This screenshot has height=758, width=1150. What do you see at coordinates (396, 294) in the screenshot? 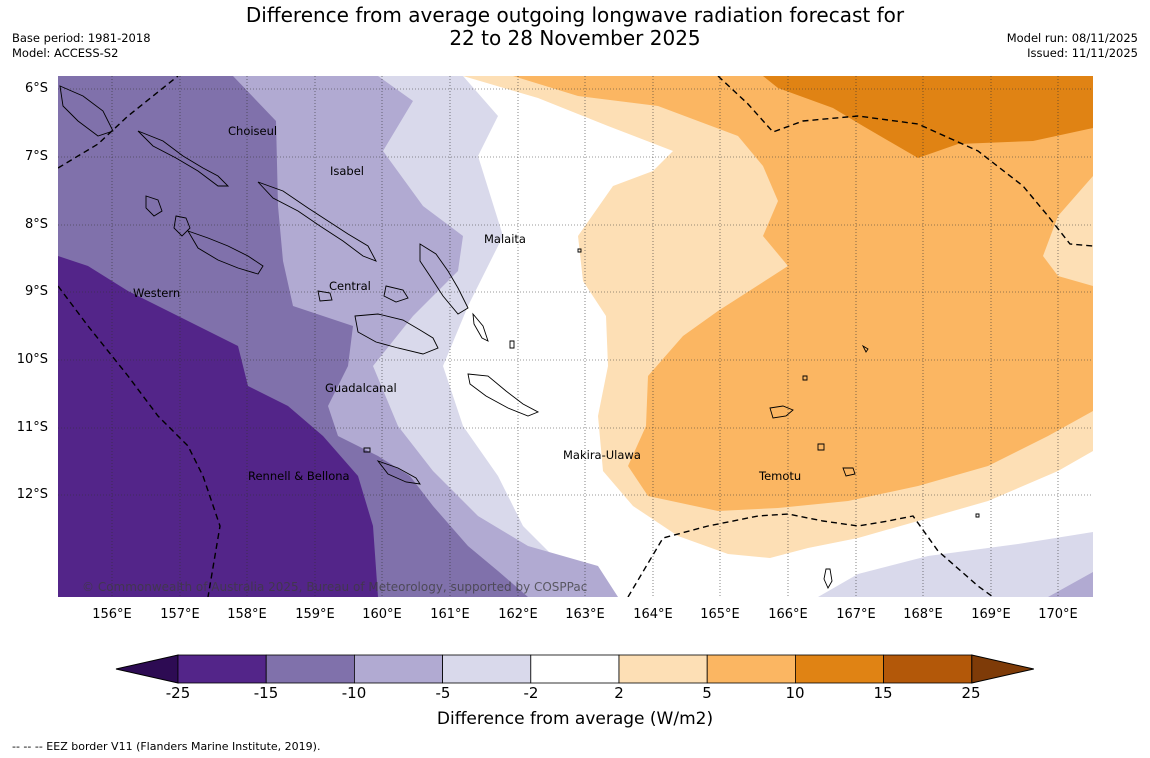
I see `island-florida` at bounding box center [396, 294].